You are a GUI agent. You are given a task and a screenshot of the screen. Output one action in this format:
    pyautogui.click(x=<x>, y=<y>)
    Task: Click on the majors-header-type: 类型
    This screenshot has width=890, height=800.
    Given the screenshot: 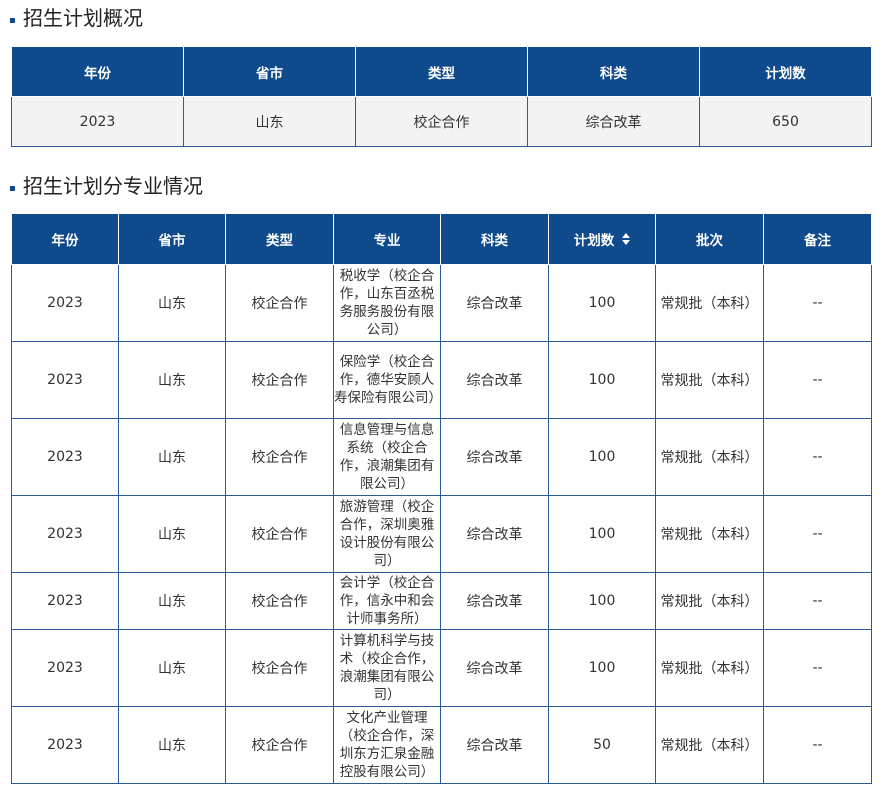 What is the action you would take?
    pyautogui.click(x=279, y=239)
    